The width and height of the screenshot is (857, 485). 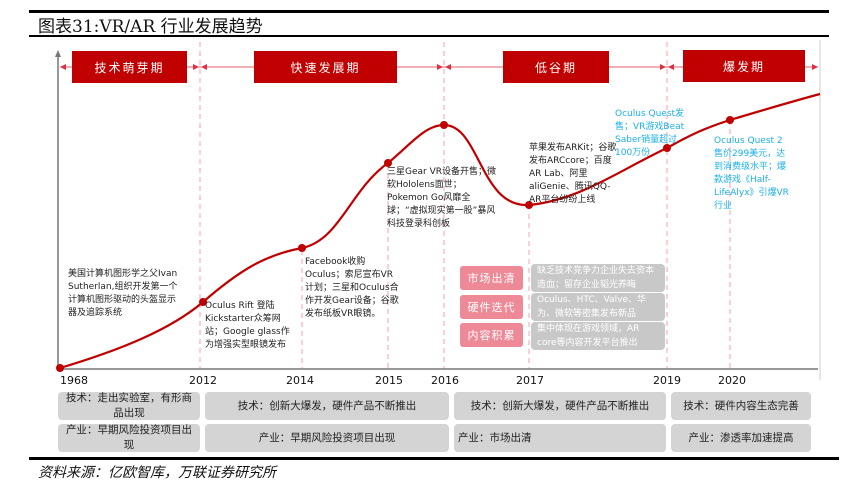 What do you see at coordinates (732, 380) in the screenshot?
I see `year-2020: 2020` at bounding box center [732, 380].